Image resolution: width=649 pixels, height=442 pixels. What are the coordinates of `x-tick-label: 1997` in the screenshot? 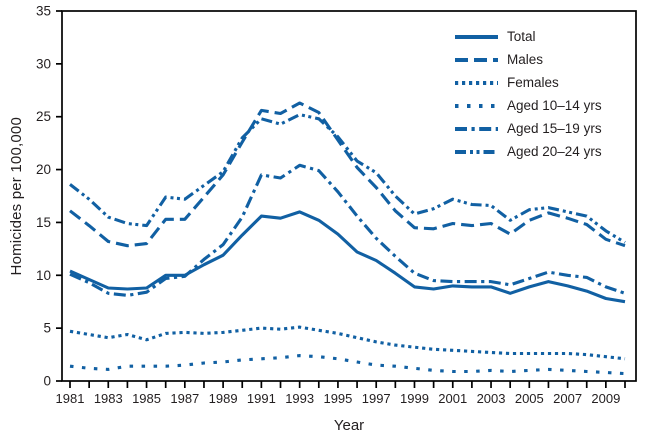 It's located at (376, 398).